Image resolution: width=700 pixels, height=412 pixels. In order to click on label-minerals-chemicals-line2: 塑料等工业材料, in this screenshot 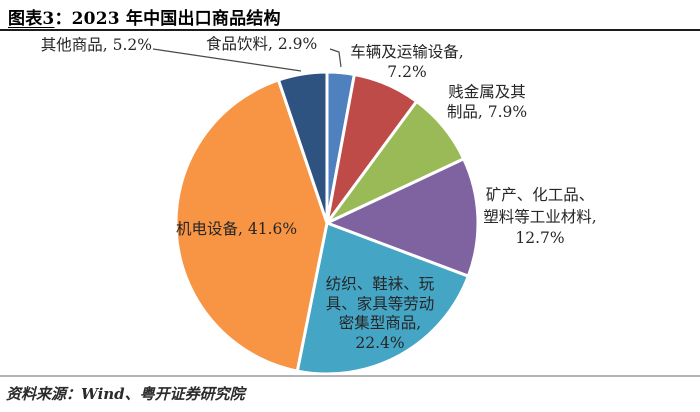, I will do `click(540, 216)`.